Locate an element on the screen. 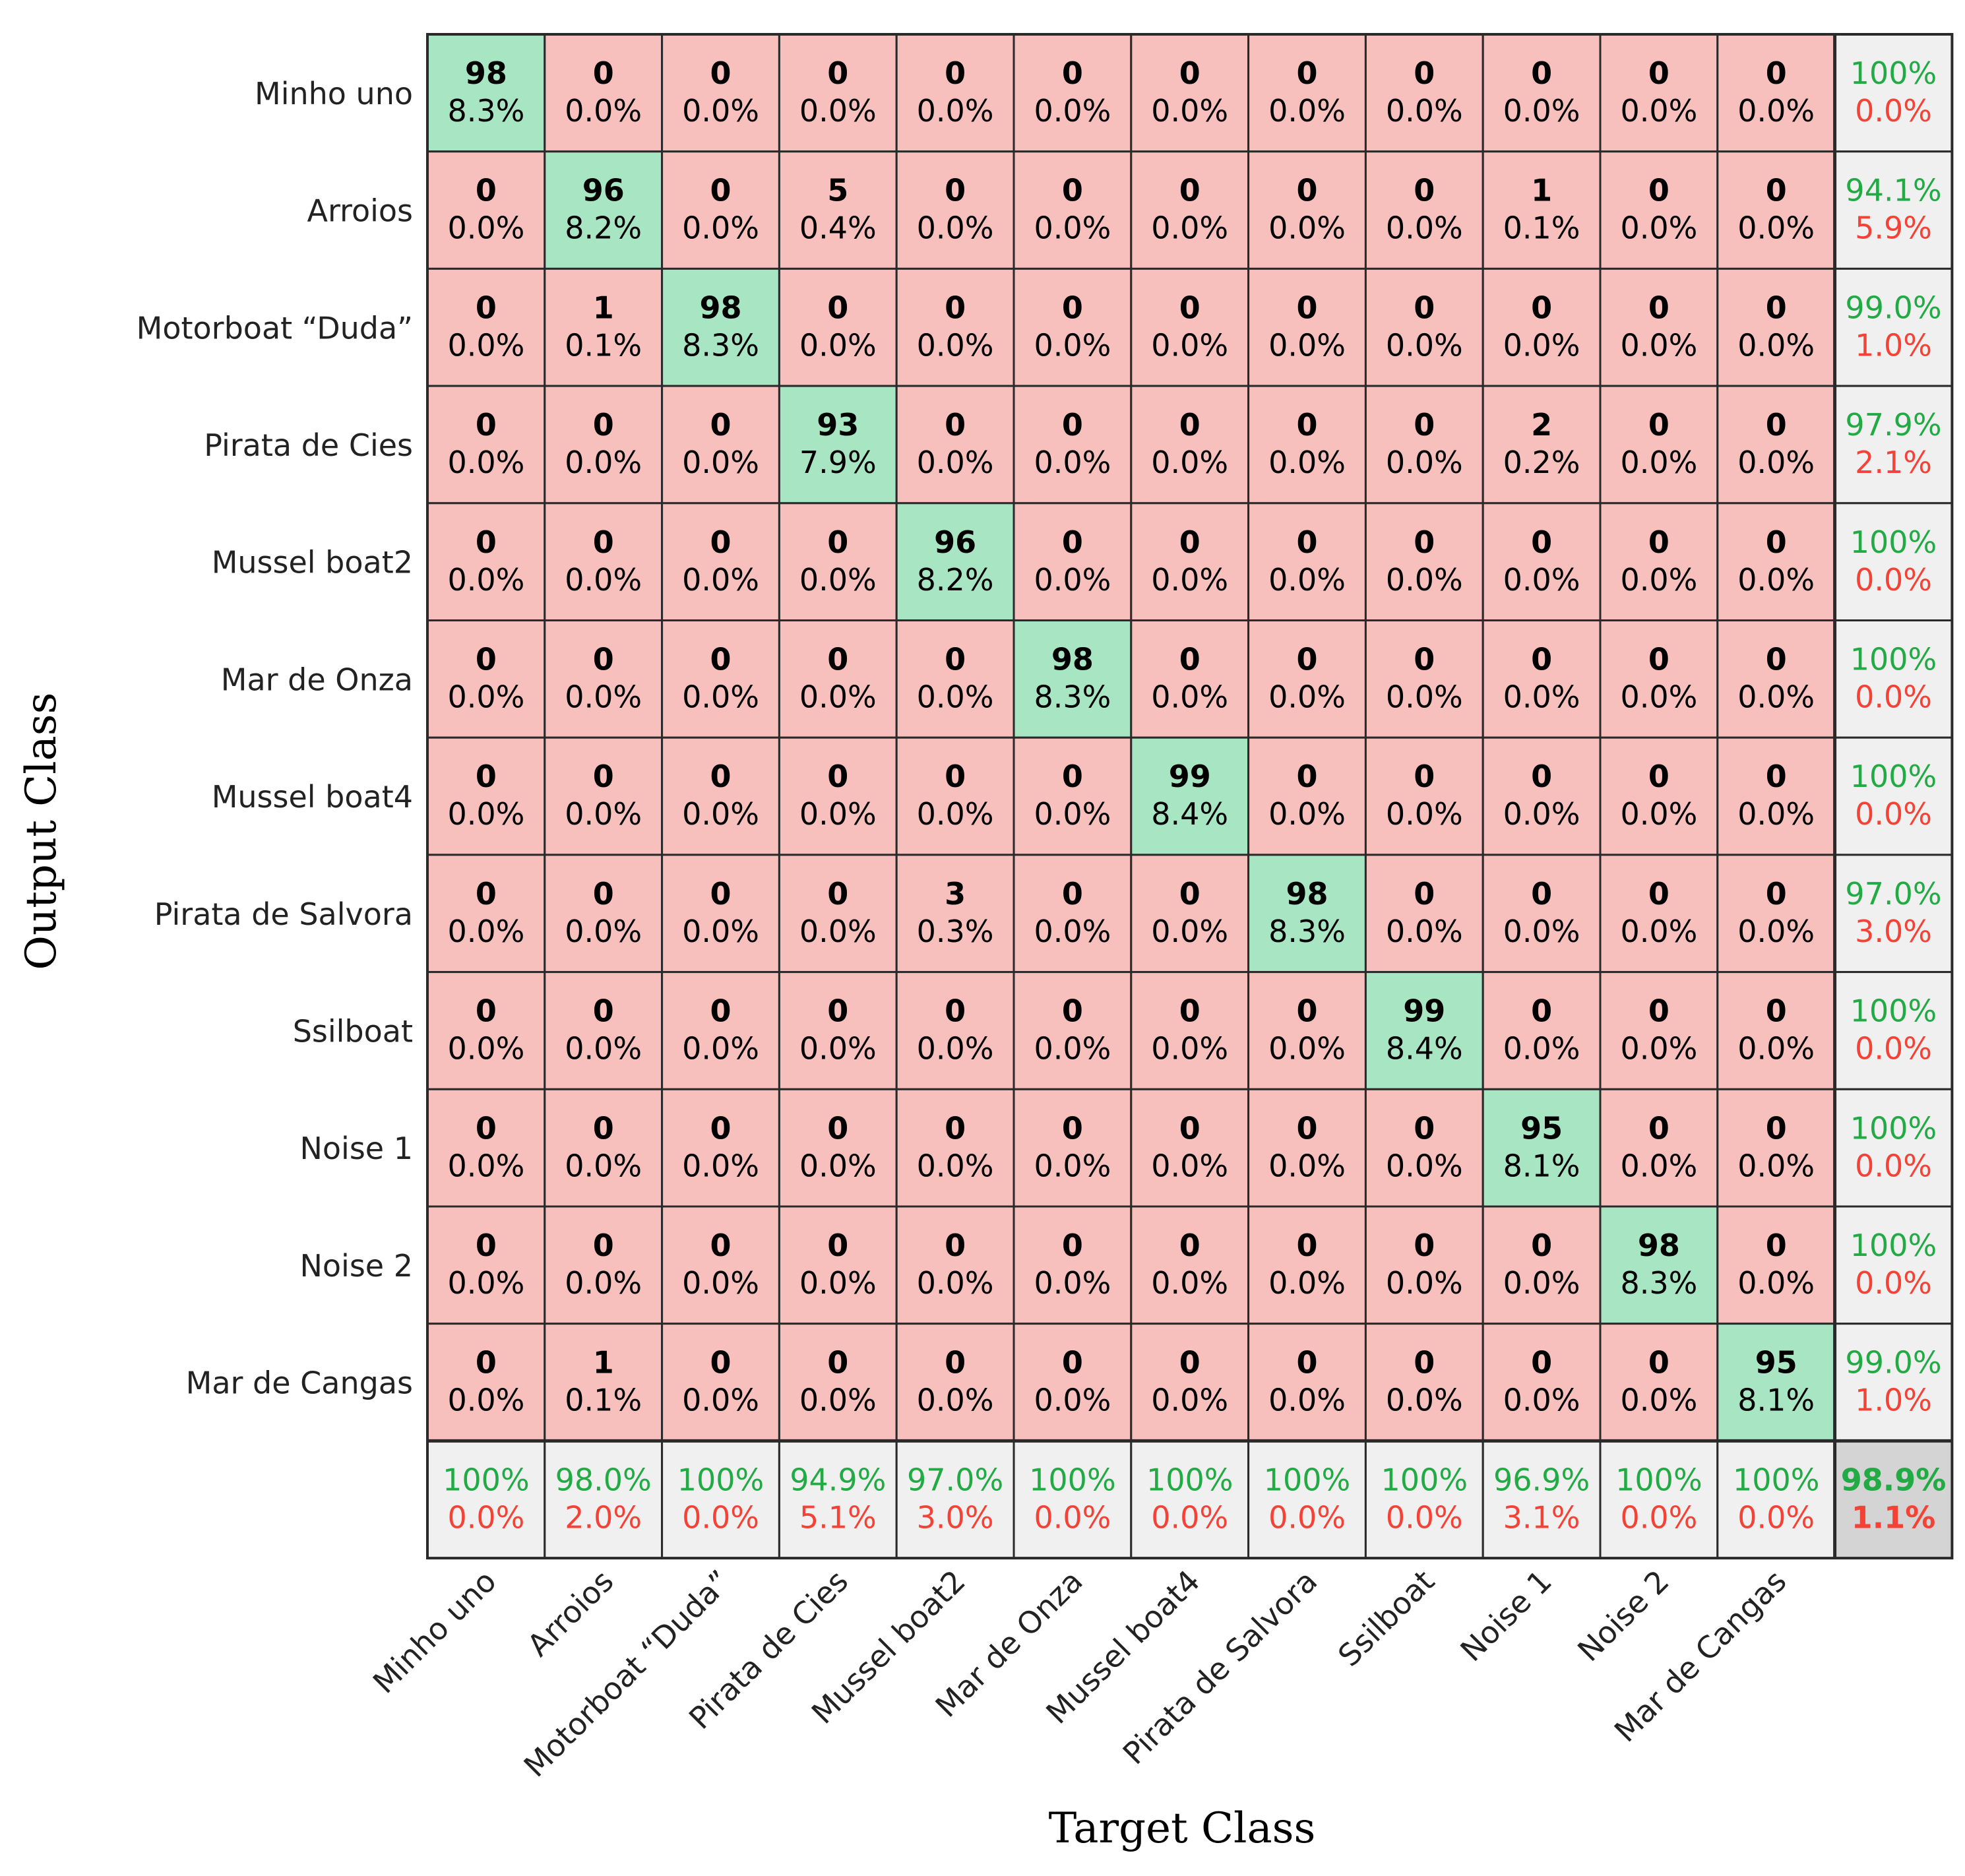  column-class-label: Pirata de Salvora is located at coordinates (1220, 1667).